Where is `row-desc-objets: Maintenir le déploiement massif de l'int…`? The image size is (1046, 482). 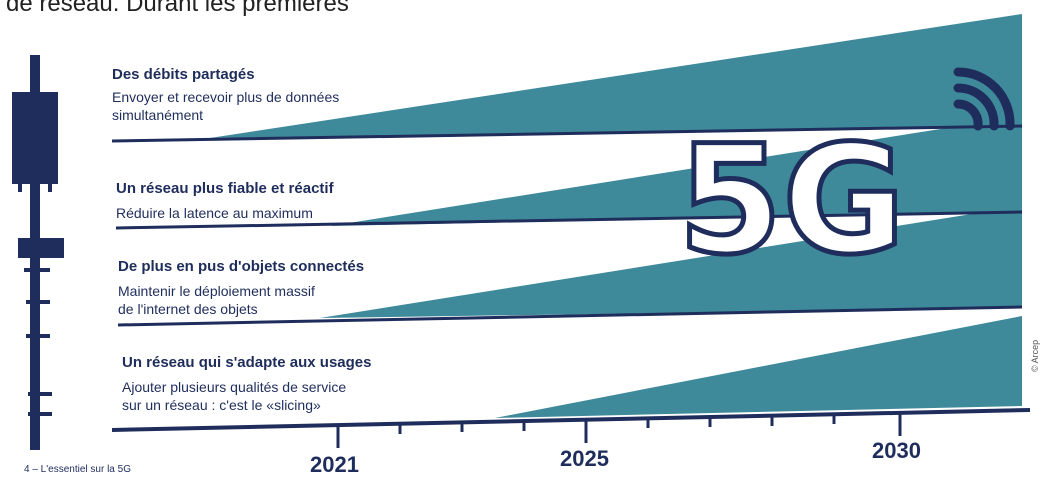
row-desc-objets: Maintenir le déploiement massif de l'int… is located at coordinates (216, 300).